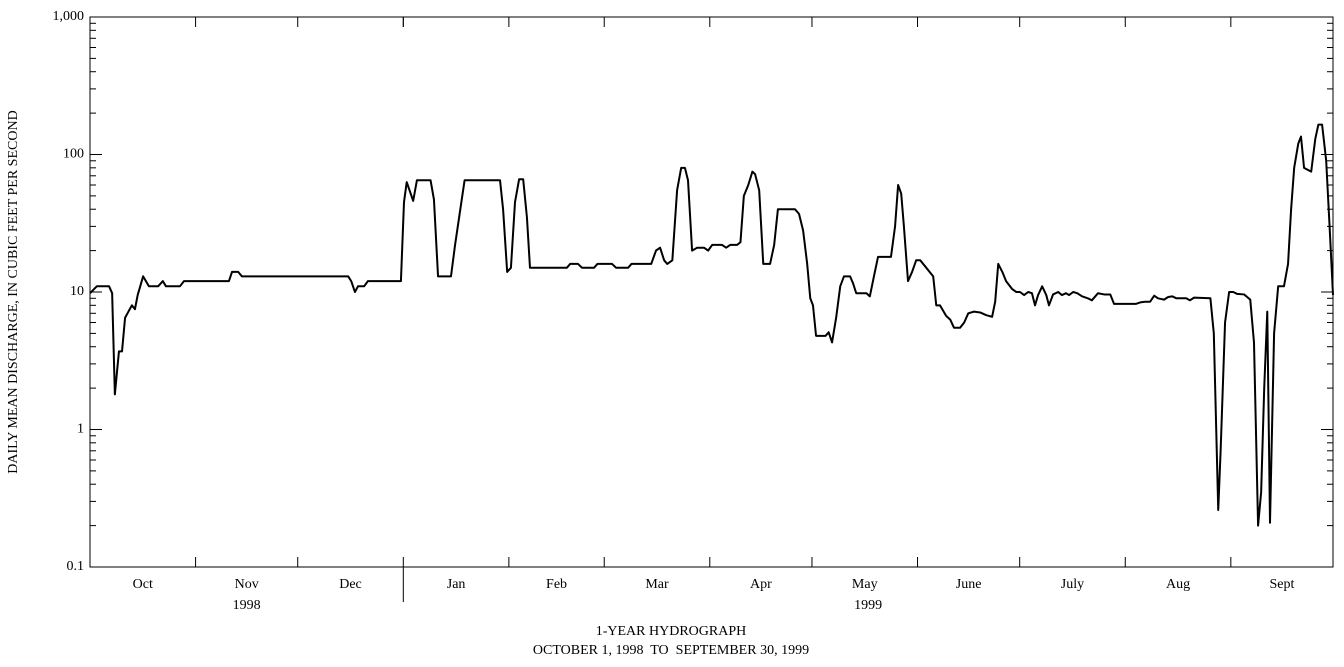 This screenshot has height=667, width=1344. What do you see at coordinates (868, 605) in the screenshot?
I see `year-label: 1999` at bounding box center [868, 605].